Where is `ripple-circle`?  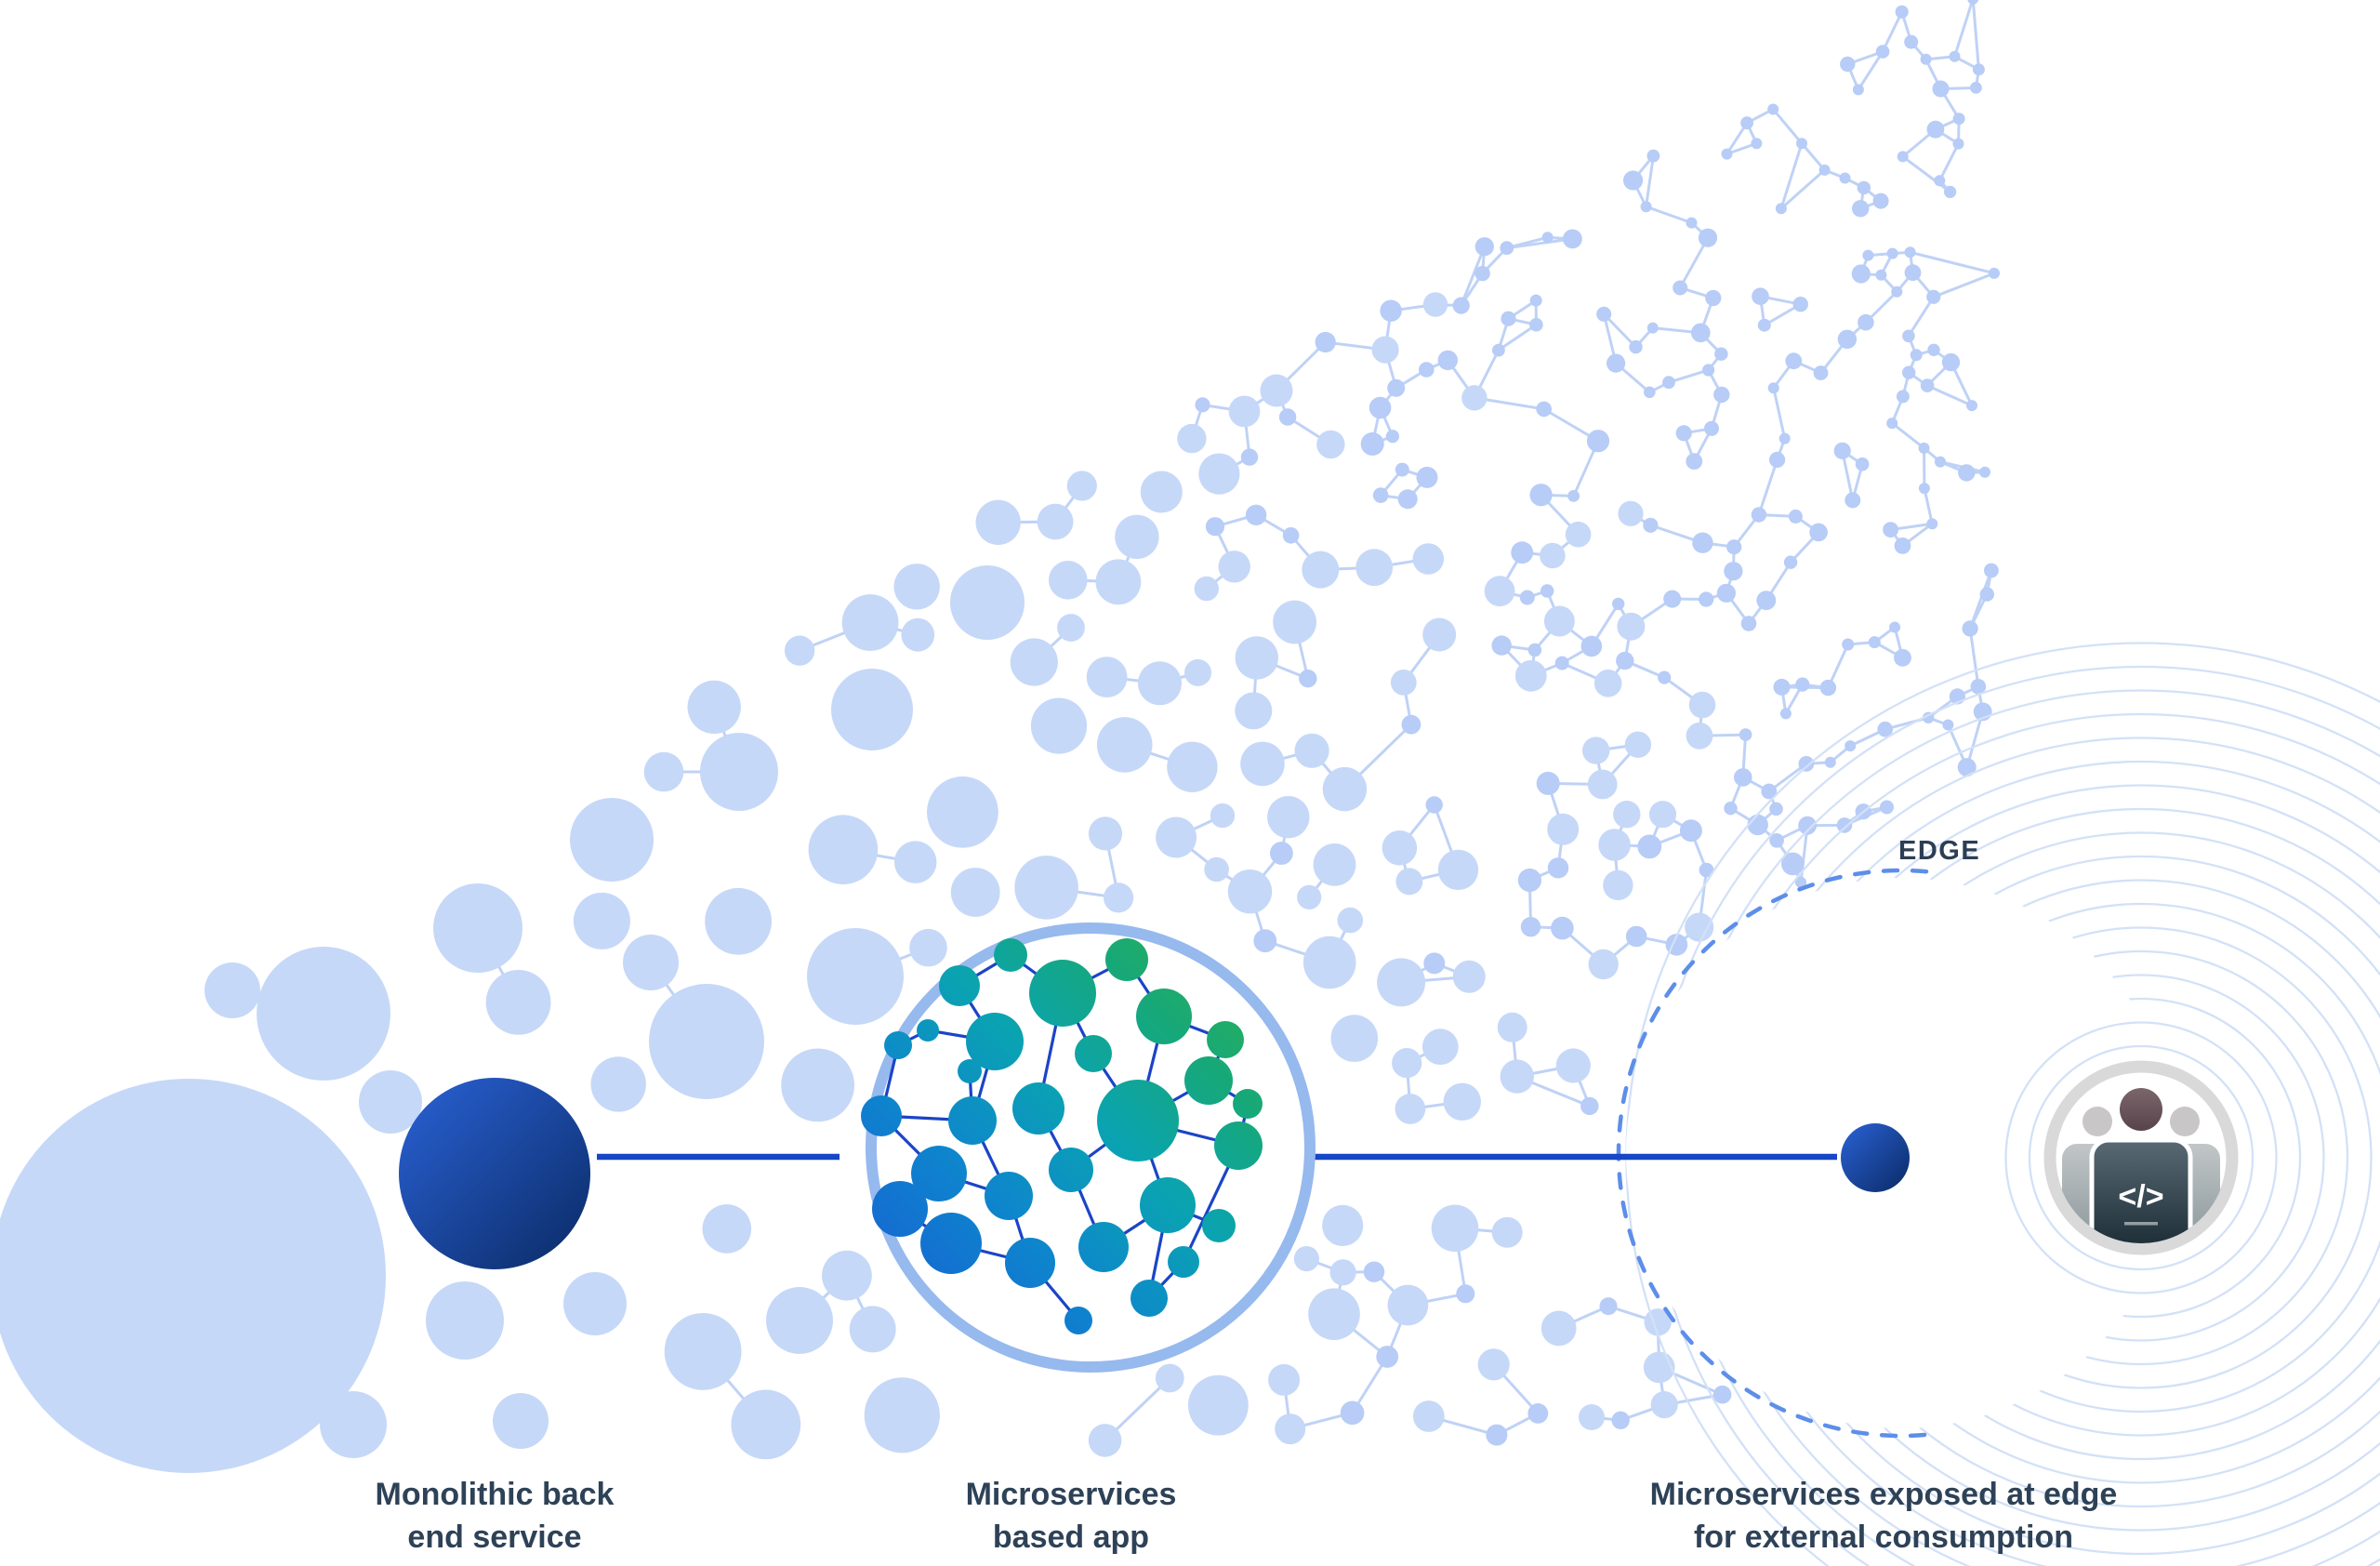 ripple-circle is located at coordinates (2141, 1157).